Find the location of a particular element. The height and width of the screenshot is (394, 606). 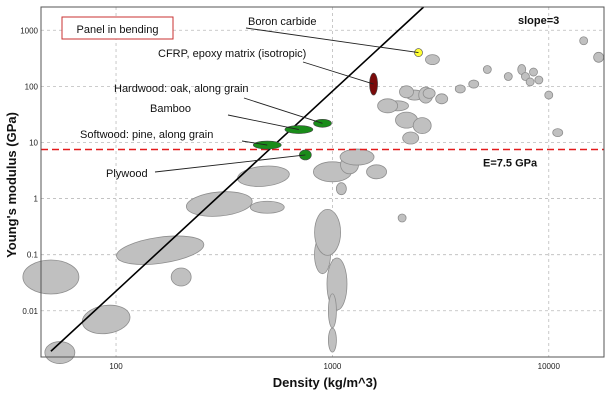

material-label: CFRP, epoxy matrix (isotropic) is located at coordinates (232, 54).